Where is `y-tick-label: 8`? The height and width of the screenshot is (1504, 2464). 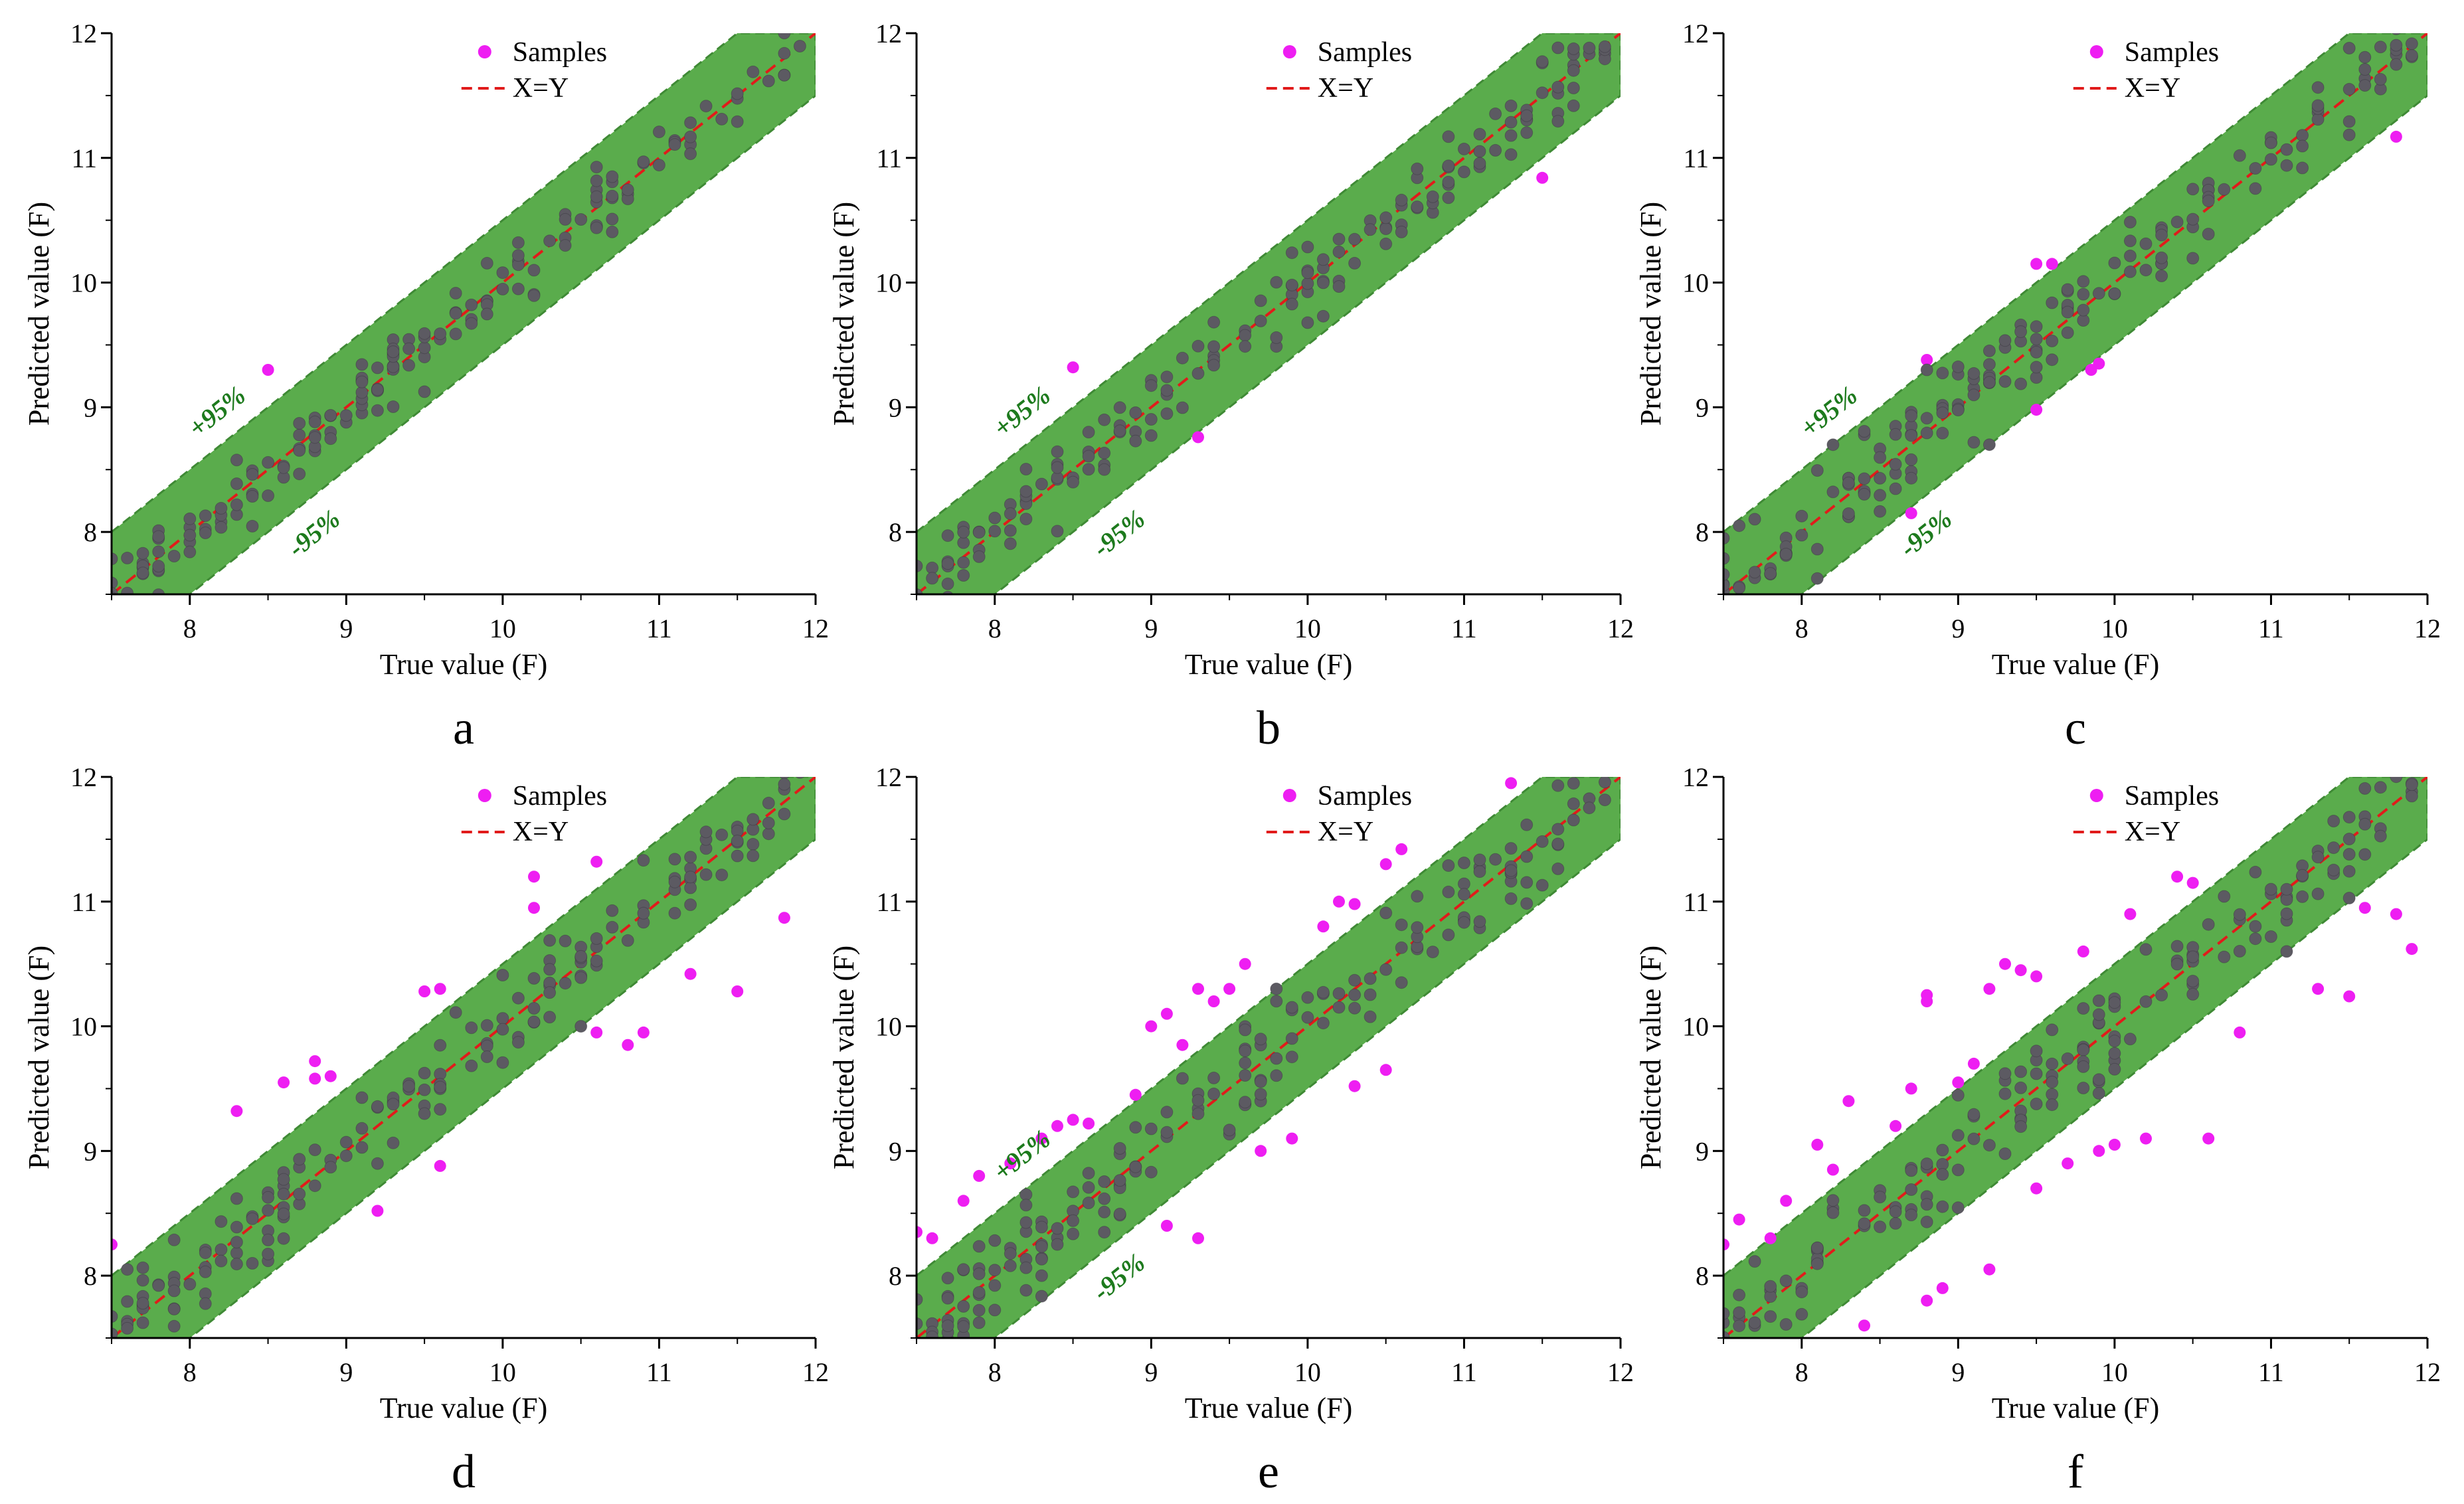 y-tick-label: 8 is located at coordinates (90, 1276).